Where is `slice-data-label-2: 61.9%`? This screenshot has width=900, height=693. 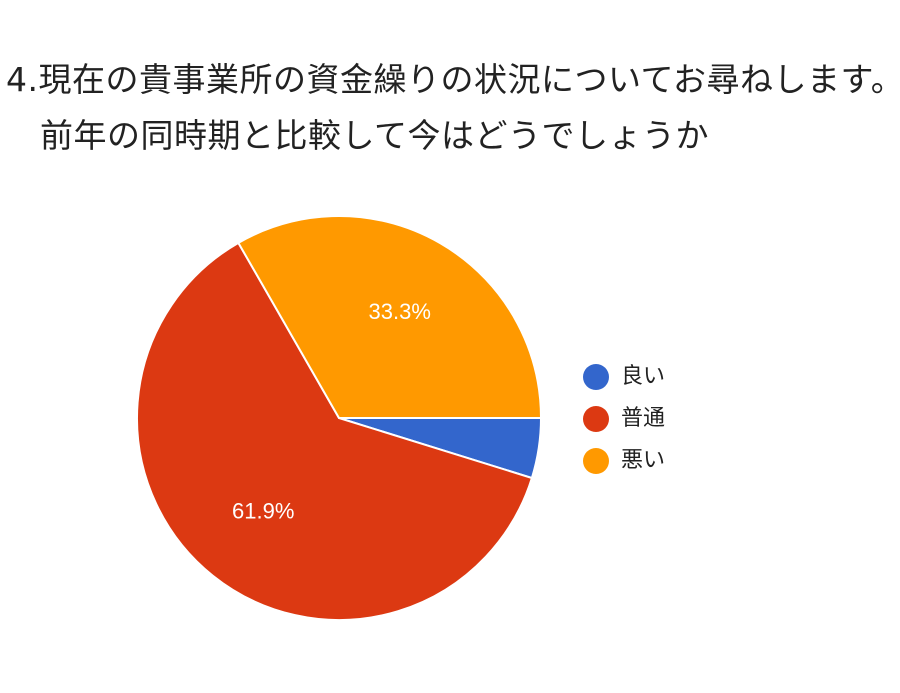 slice-data-label-2: 61.9% is located at coordinates (263, 510).